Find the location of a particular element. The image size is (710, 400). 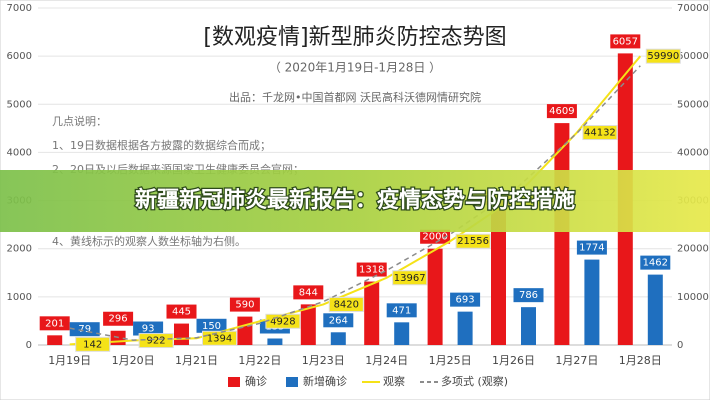

legend-label: 确诊 is located at coordinates (256, 381).